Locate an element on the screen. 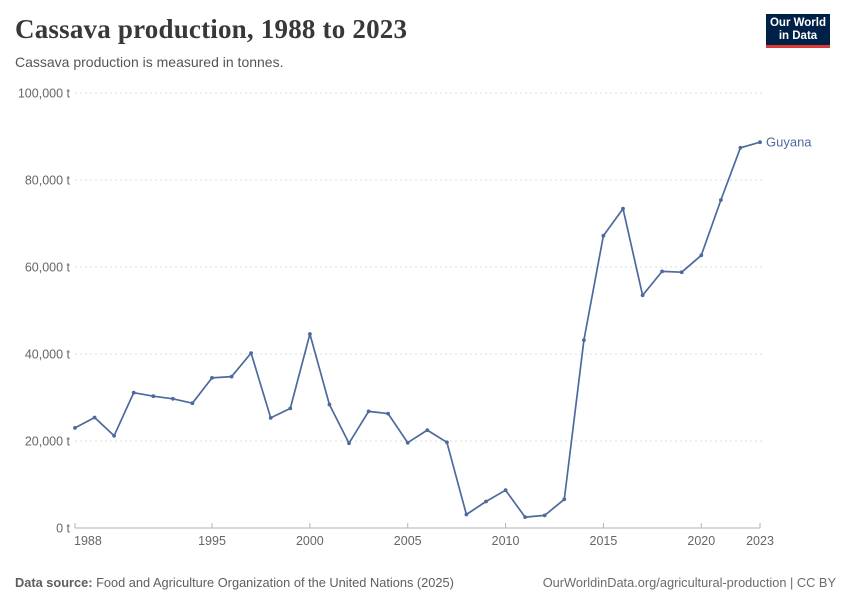  page-title: Cassava production, 1988 to 2023 is located at coordinates (211, 29).